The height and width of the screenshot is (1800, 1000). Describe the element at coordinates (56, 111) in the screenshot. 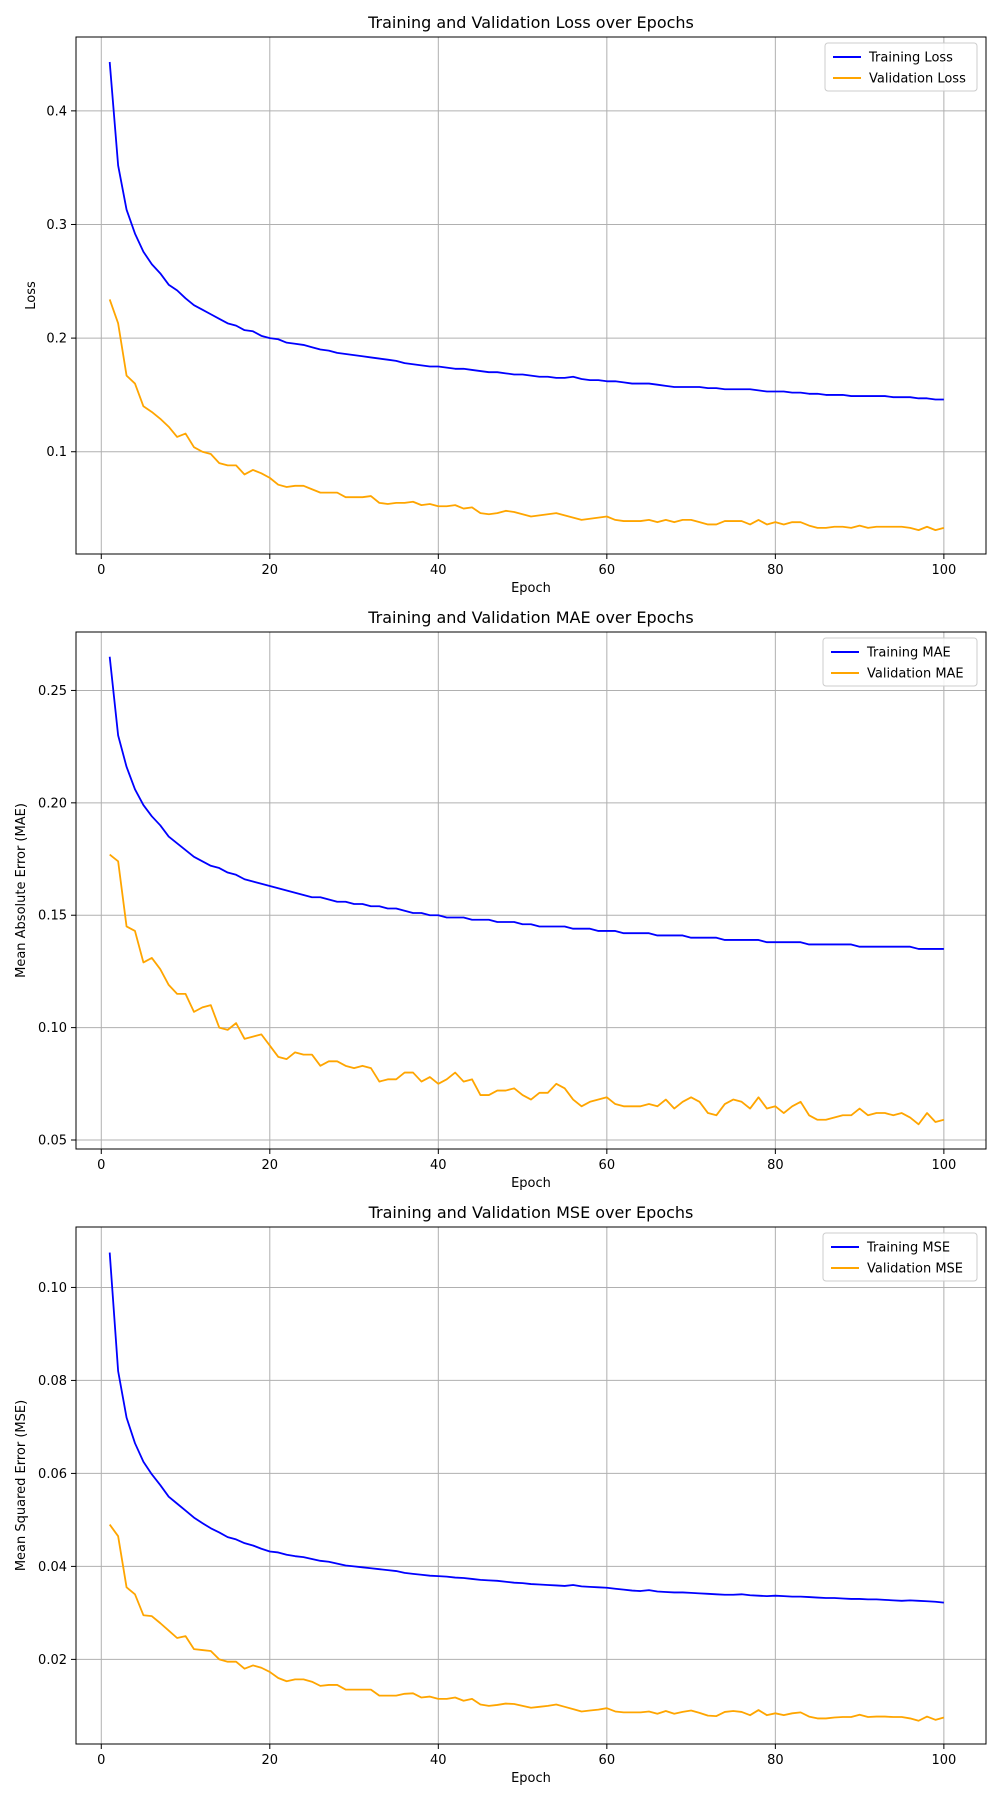

I see `y-tick-label: 0.4` at that location.